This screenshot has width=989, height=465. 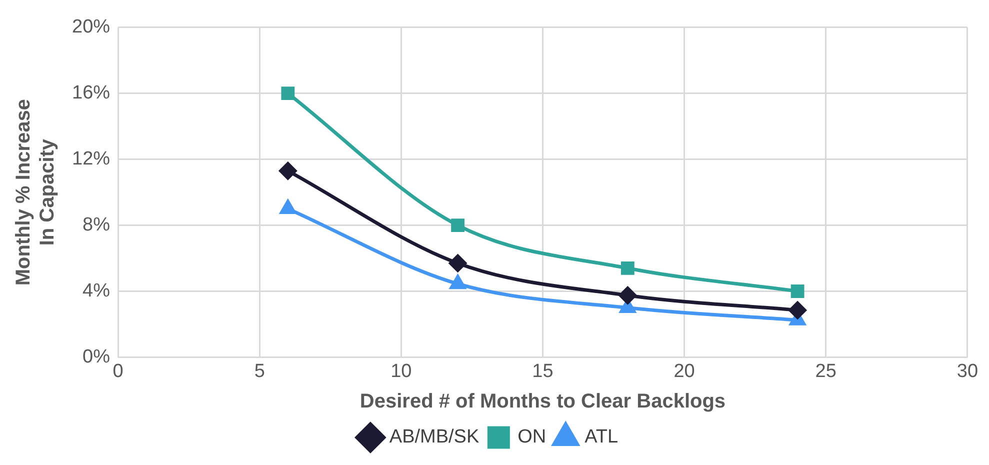 I want to click on x-tick-label: 30, so click(x=967, y=371).